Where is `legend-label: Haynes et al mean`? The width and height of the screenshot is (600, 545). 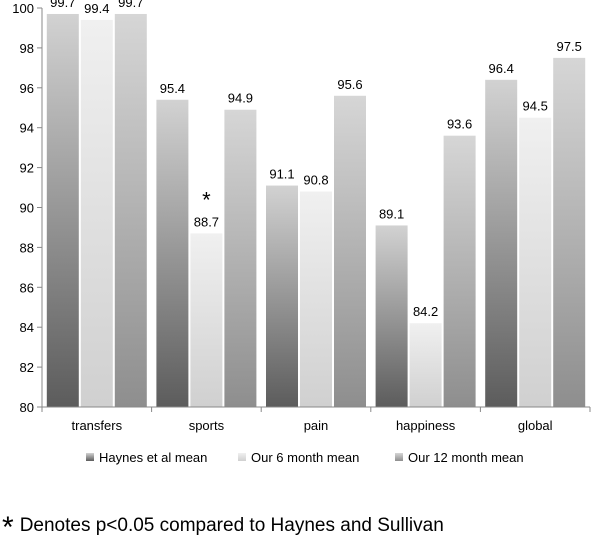
legend-label: Haynes et al mean is located at coordinates (153, 457).